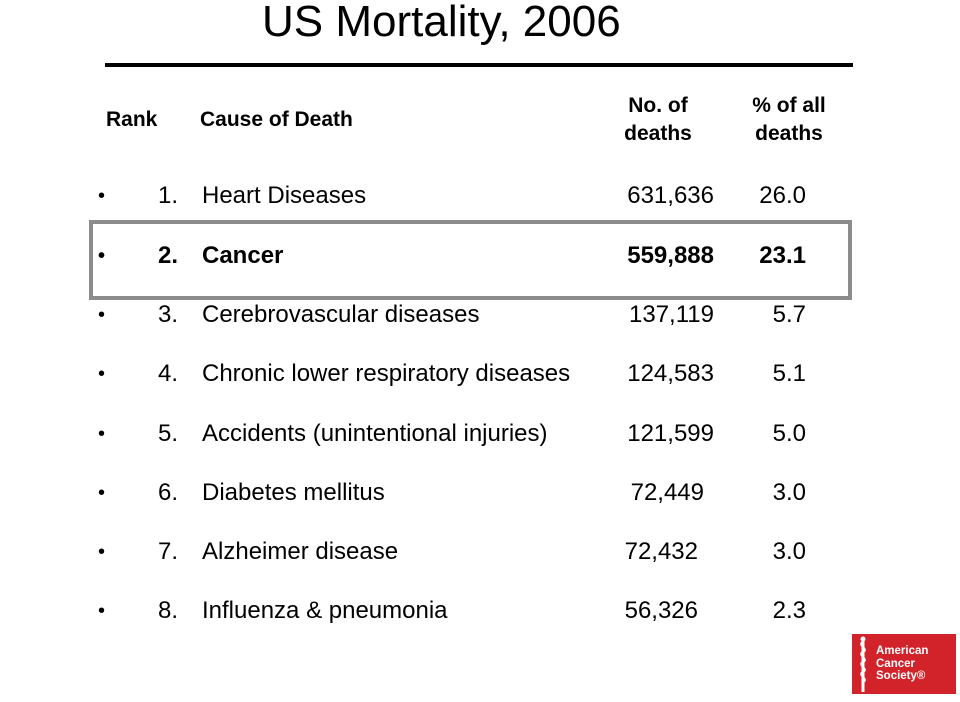 The image size is (960, 702). I want to click on row-percent: 5.7, so click(789, 314).